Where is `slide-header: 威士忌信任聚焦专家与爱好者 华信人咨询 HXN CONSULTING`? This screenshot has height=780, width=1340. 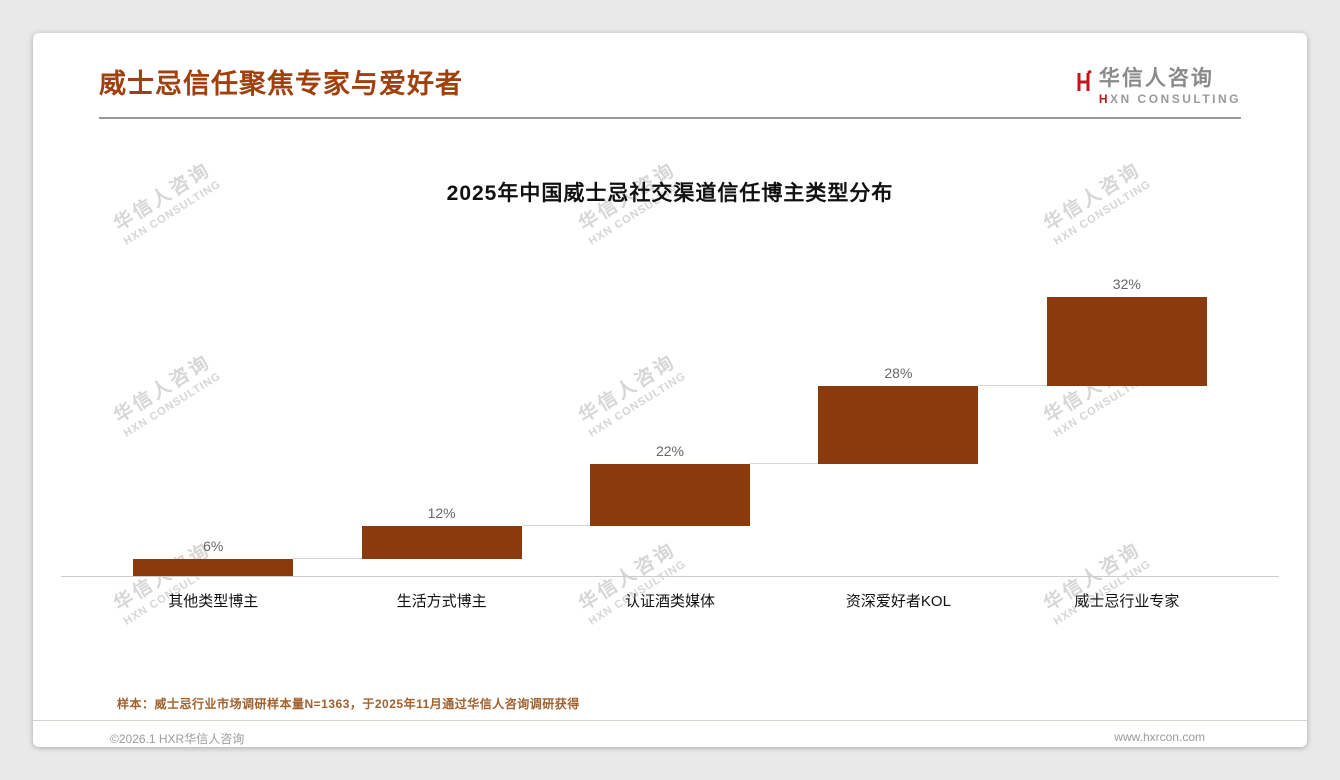 slide-header: 威士忌信任聚焦专家与爱好者 华信人咨询 HXN CONSULTING is located at coordinates (670, 86).